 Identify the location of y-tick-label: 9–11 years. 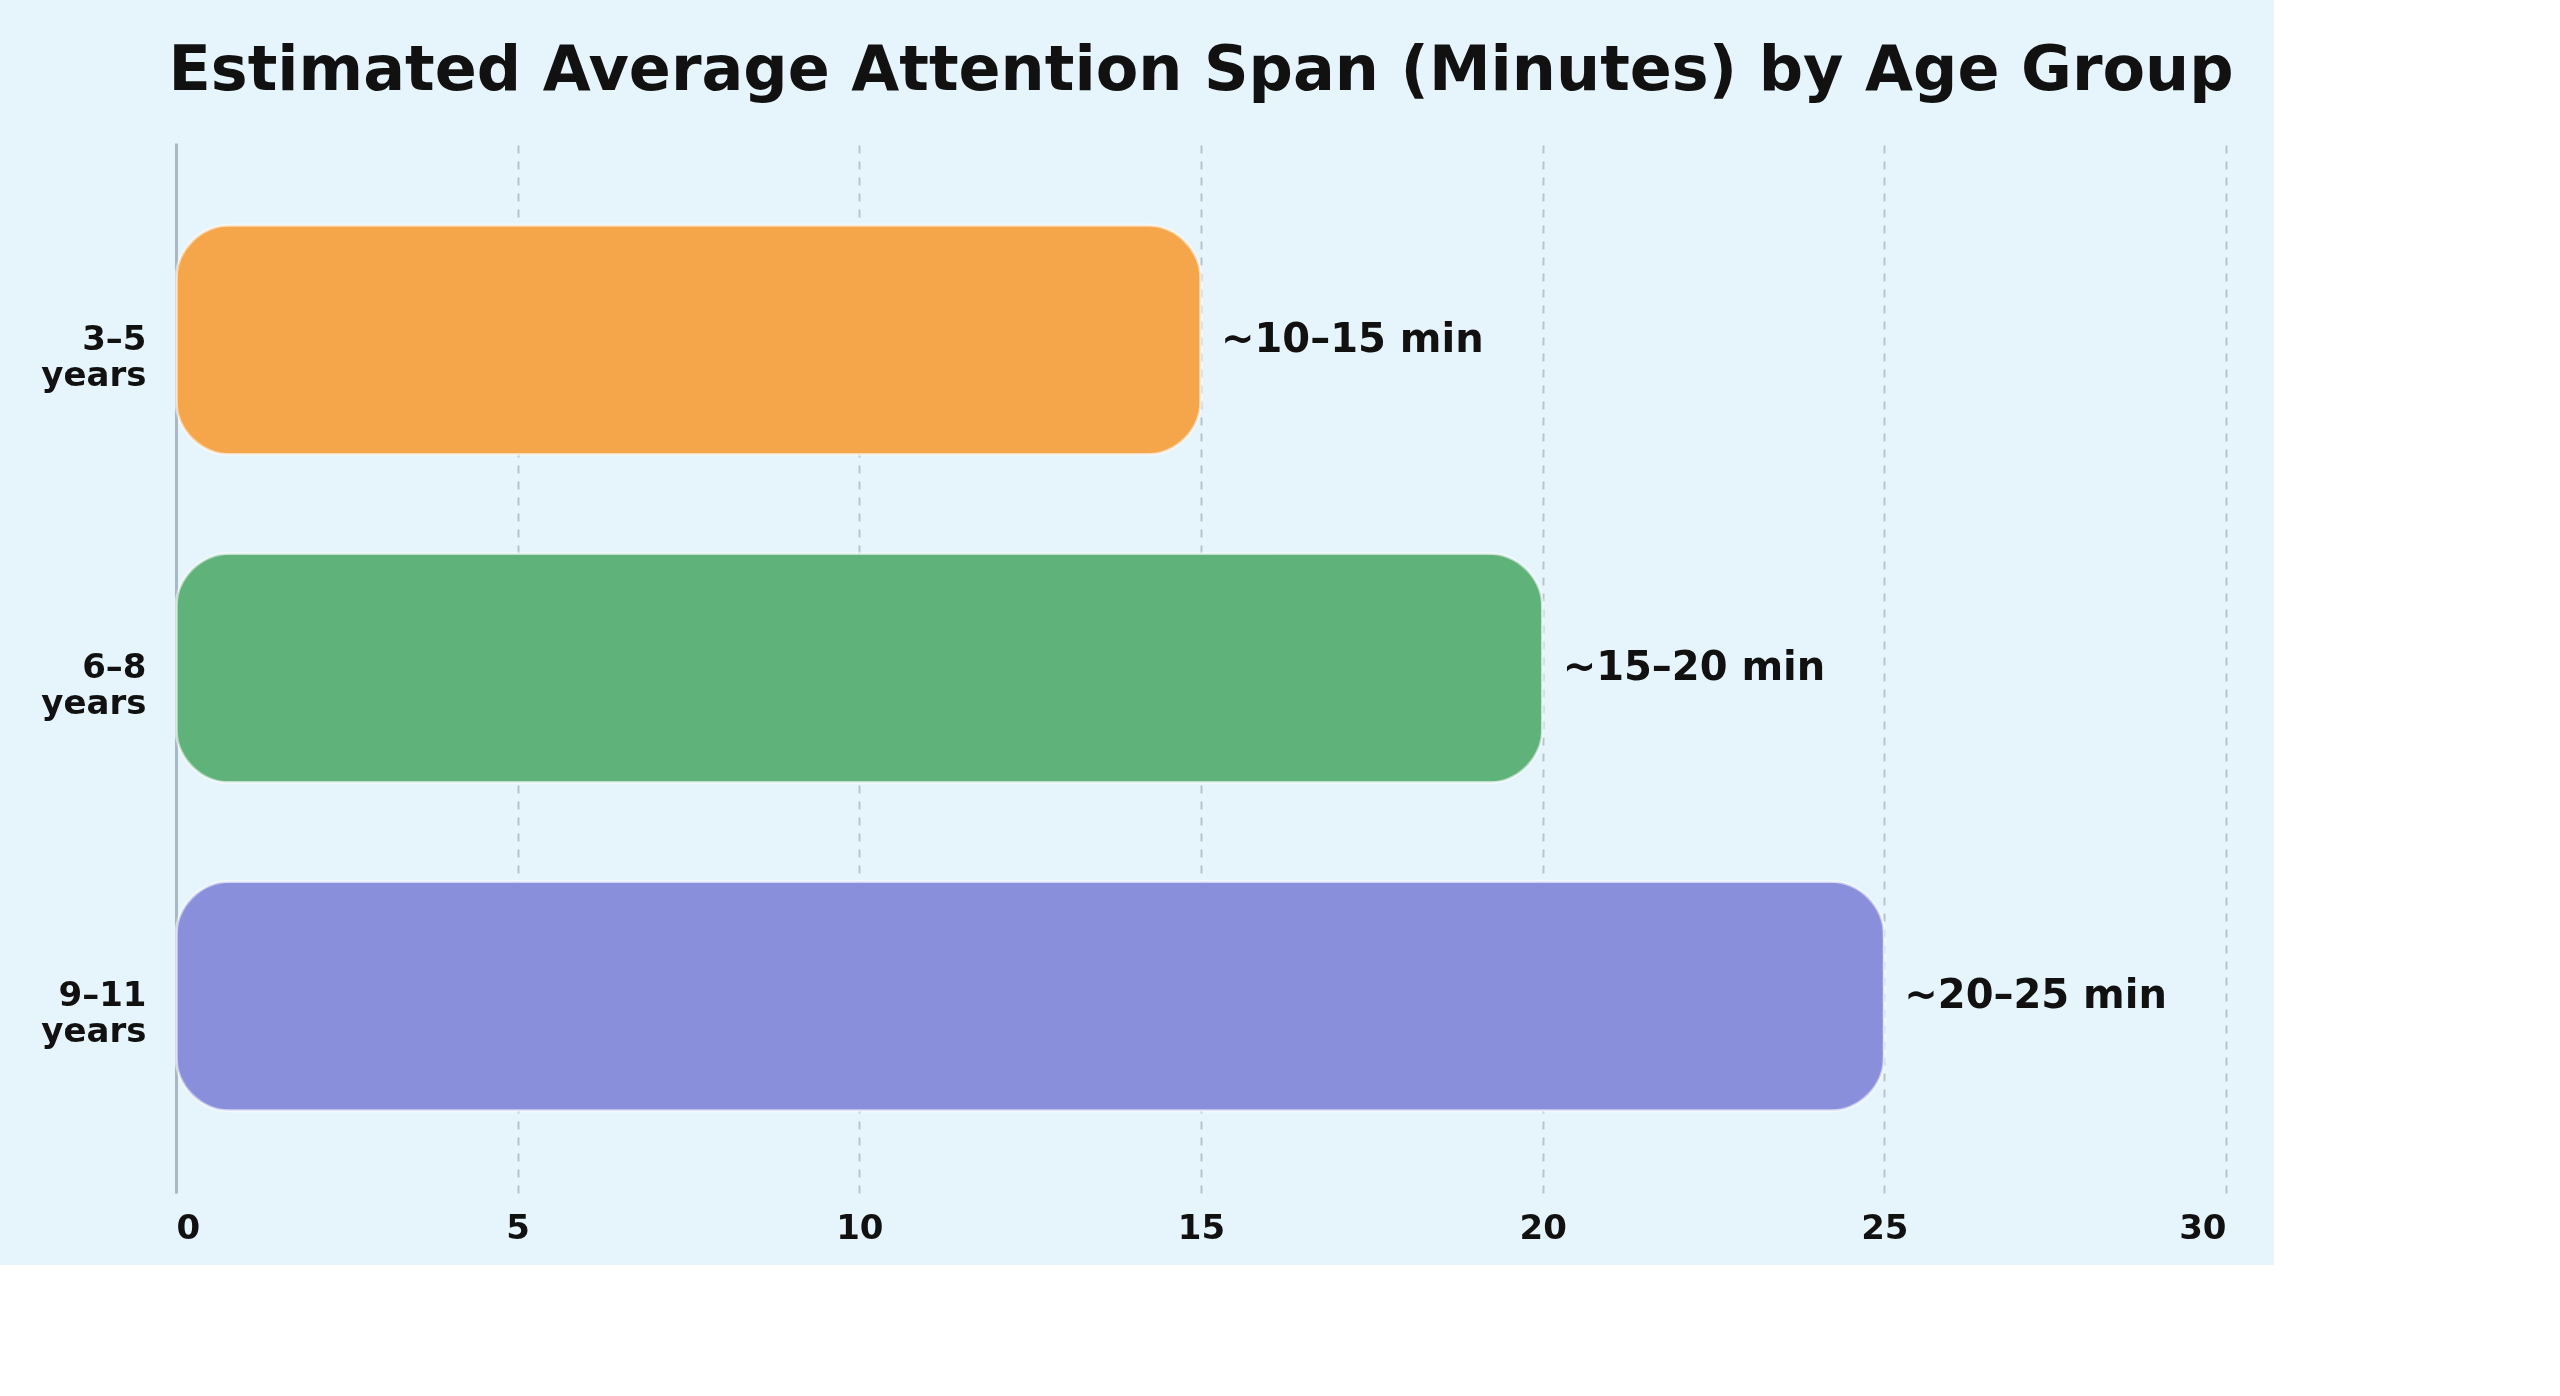
(94, 1012).